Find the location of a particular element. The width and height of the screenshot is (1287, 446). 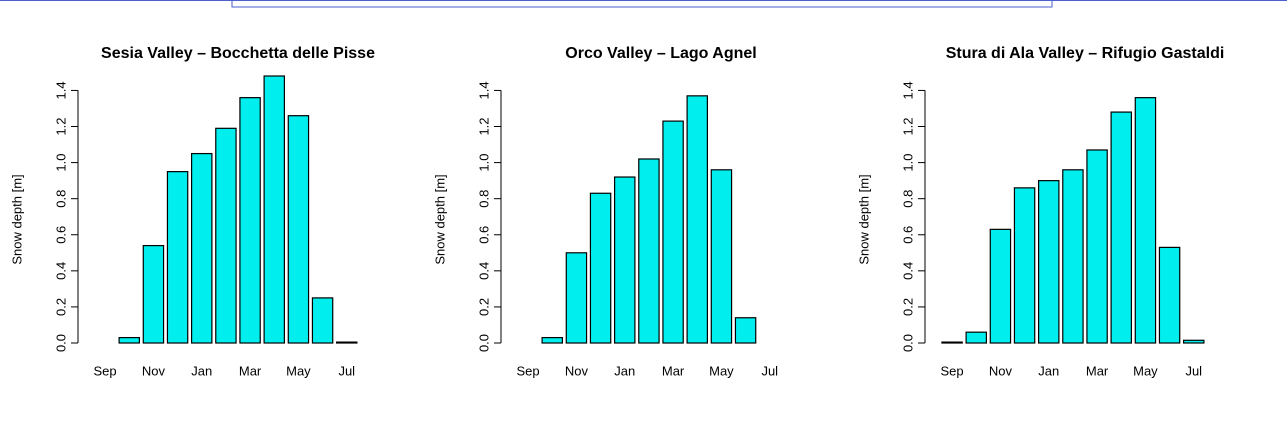

top-frame is located at coordinates (642, 4).